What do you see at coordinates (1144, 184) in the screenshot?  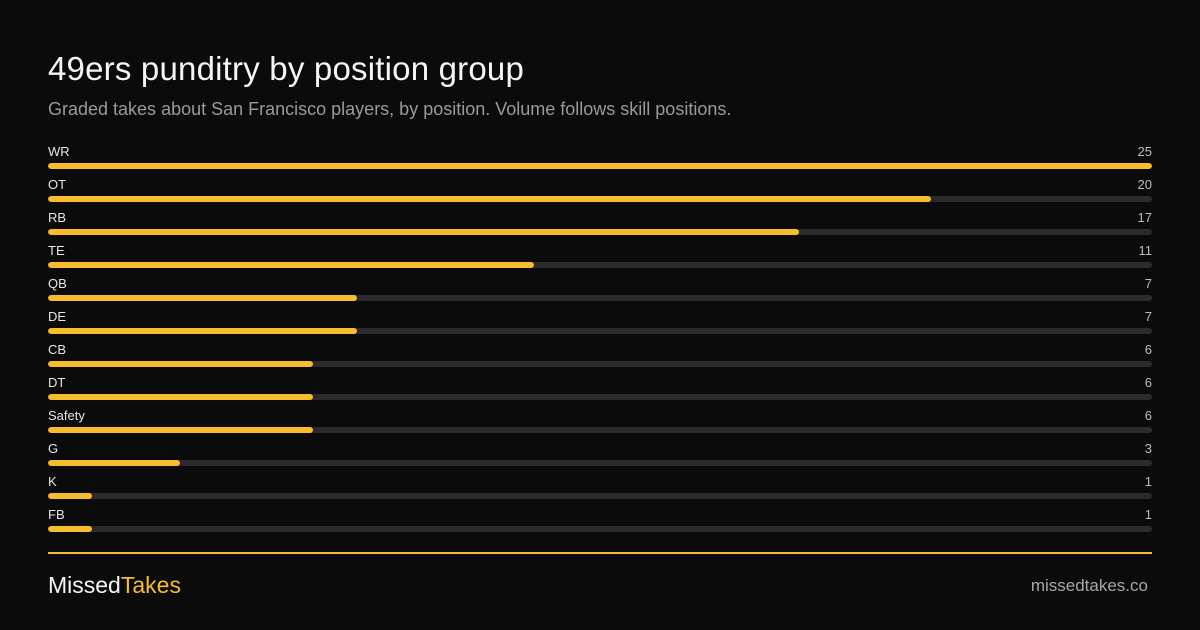 I see `bar-value-label: 20` at bounding box center [1144, 184].